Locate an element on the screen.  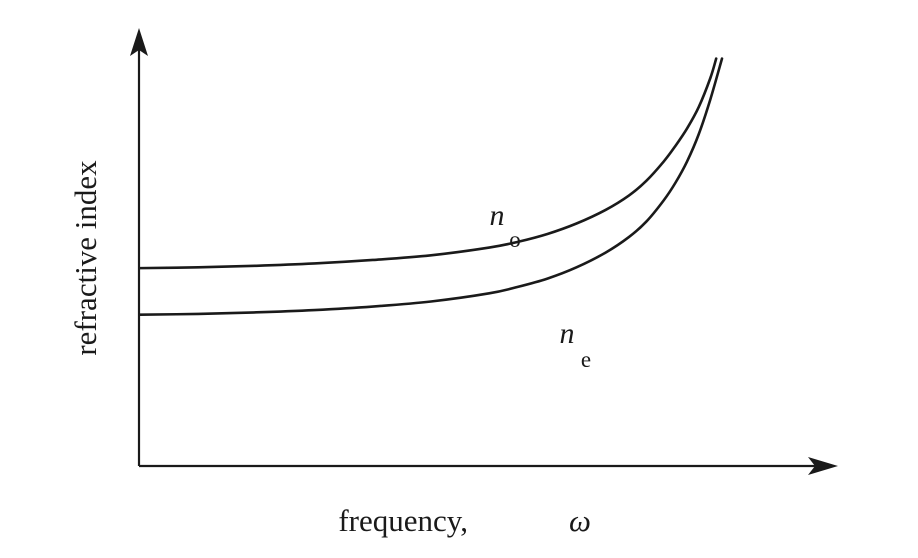
x-axis-symbol: ω is located at coordinates (580, 520).